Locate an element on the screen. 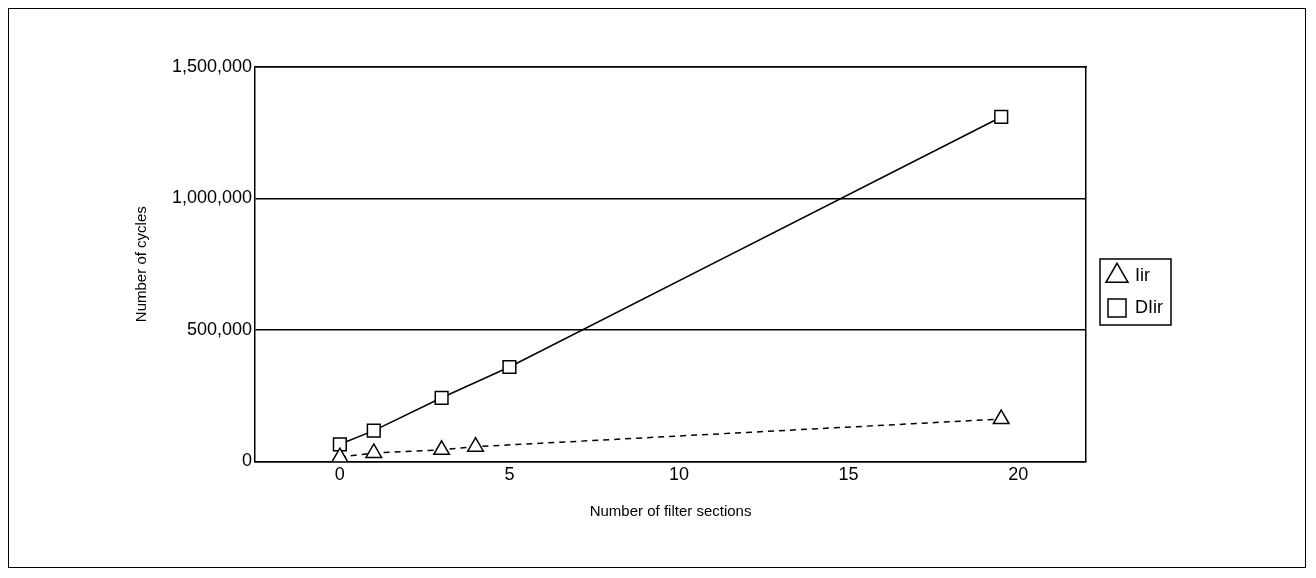  x-tick-label: 10 is located at coordinates (679, 474).